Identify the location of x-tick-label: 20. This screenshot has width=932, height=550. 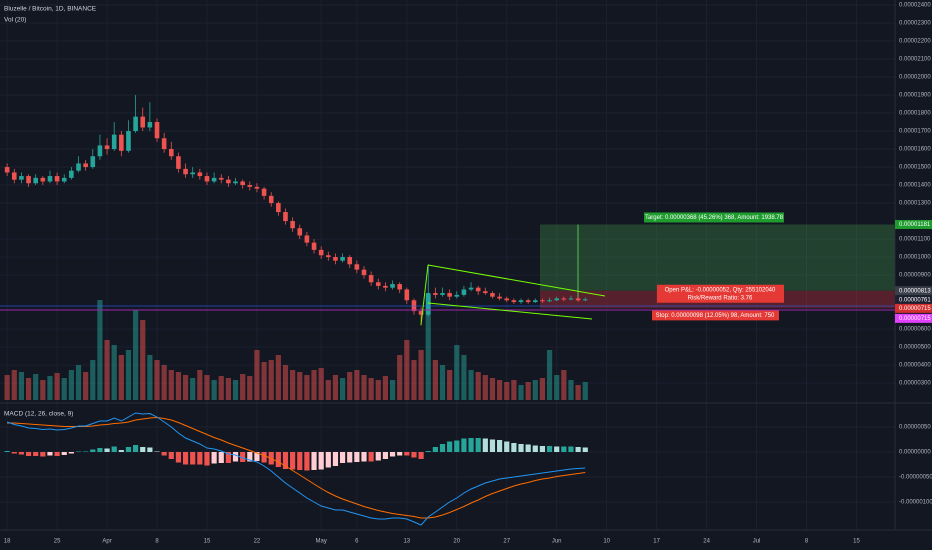
(456, 542).